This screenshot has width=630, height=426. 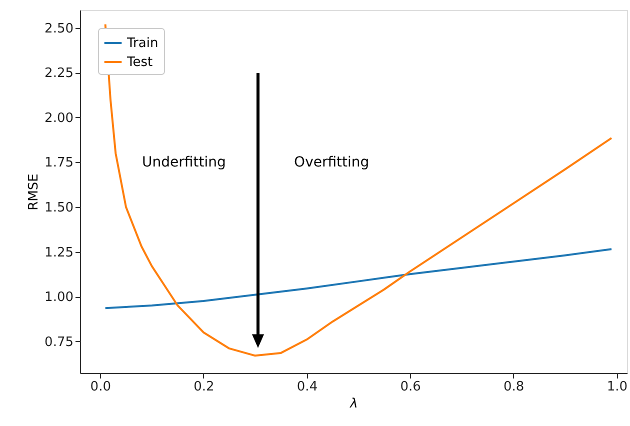 I want to click on annotation: Underfitting, so click(x=184, y=162).